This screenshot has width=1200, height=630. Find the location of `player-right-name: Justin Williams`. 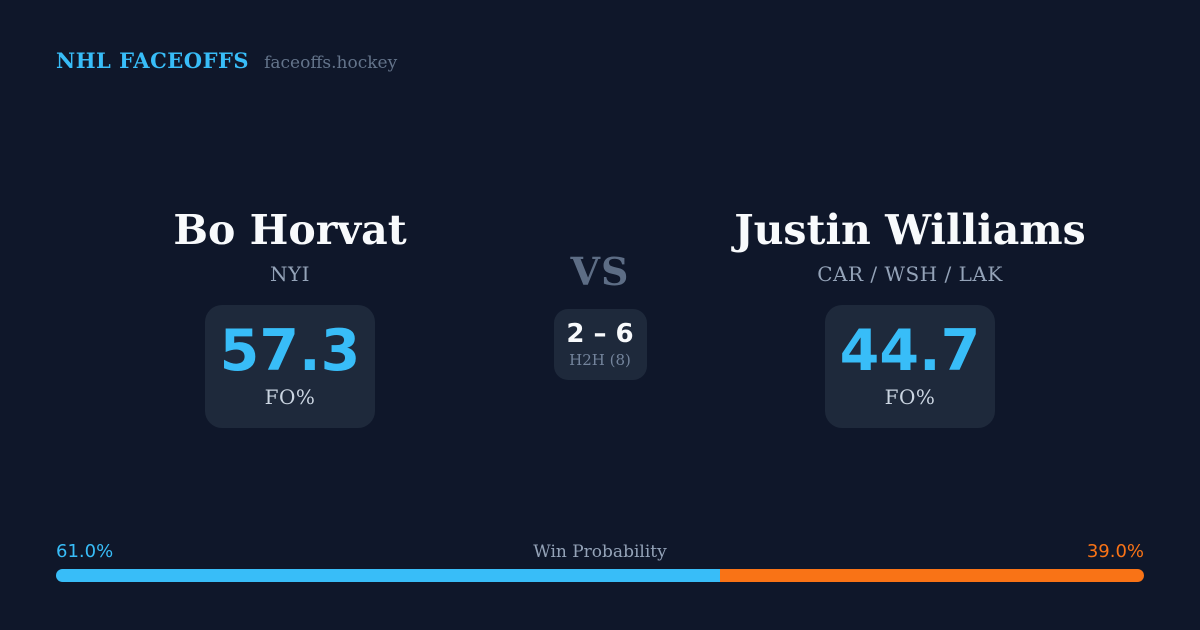

player-right-name: Justin Williams is located at coordinates (910, 230).